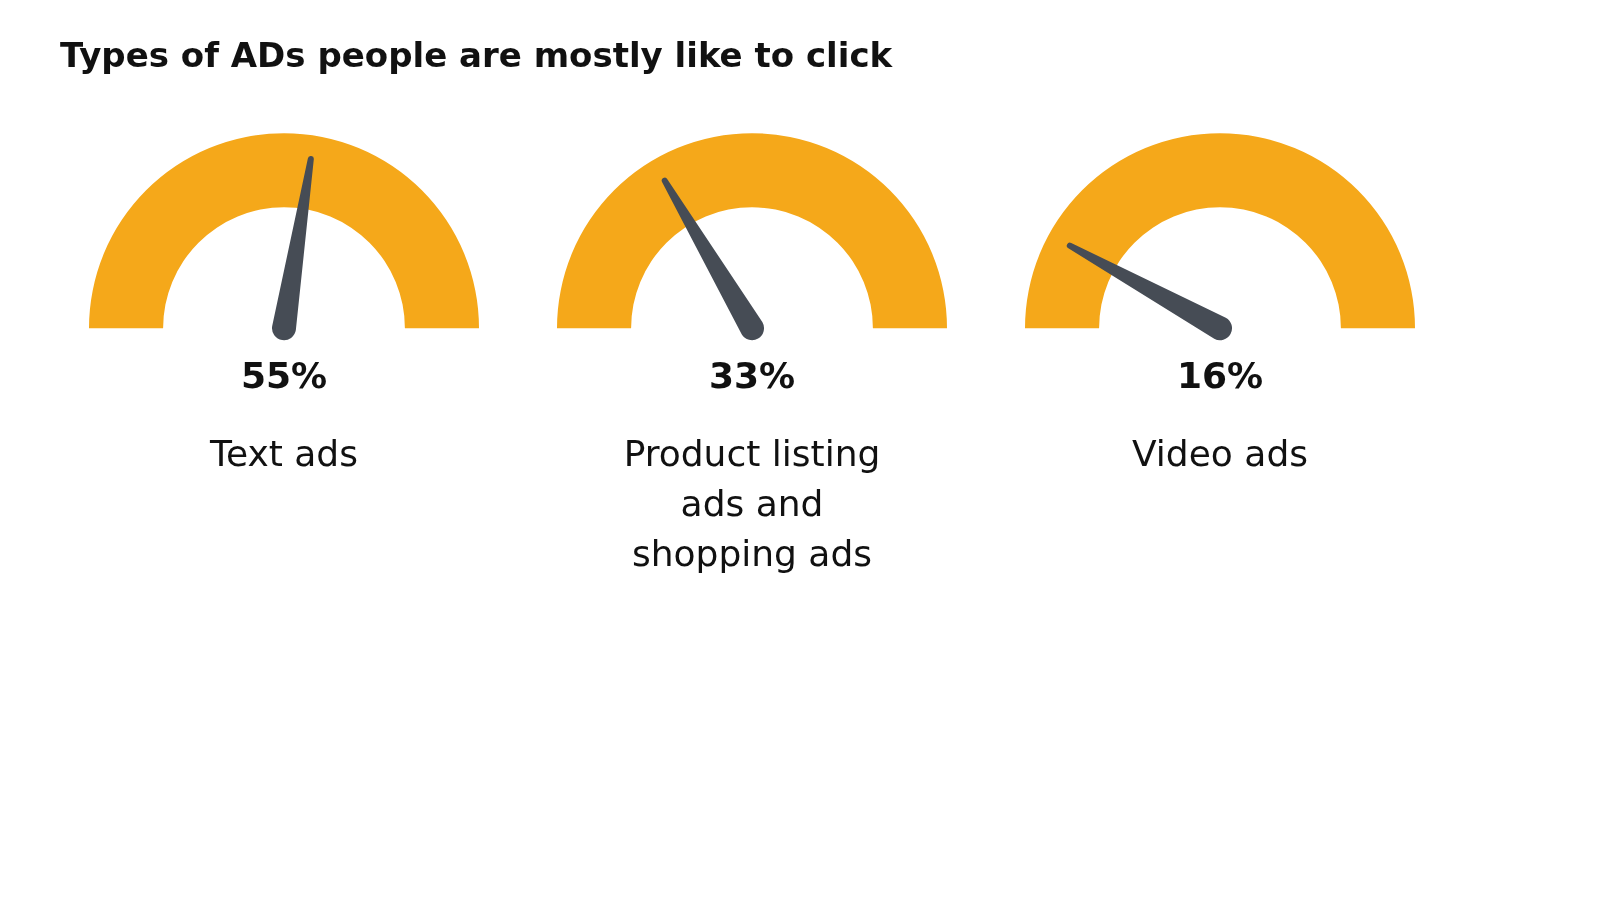  Describe the element at coordinates (752, 375) in the screenshot. I see `data-label: 33%` at that location.